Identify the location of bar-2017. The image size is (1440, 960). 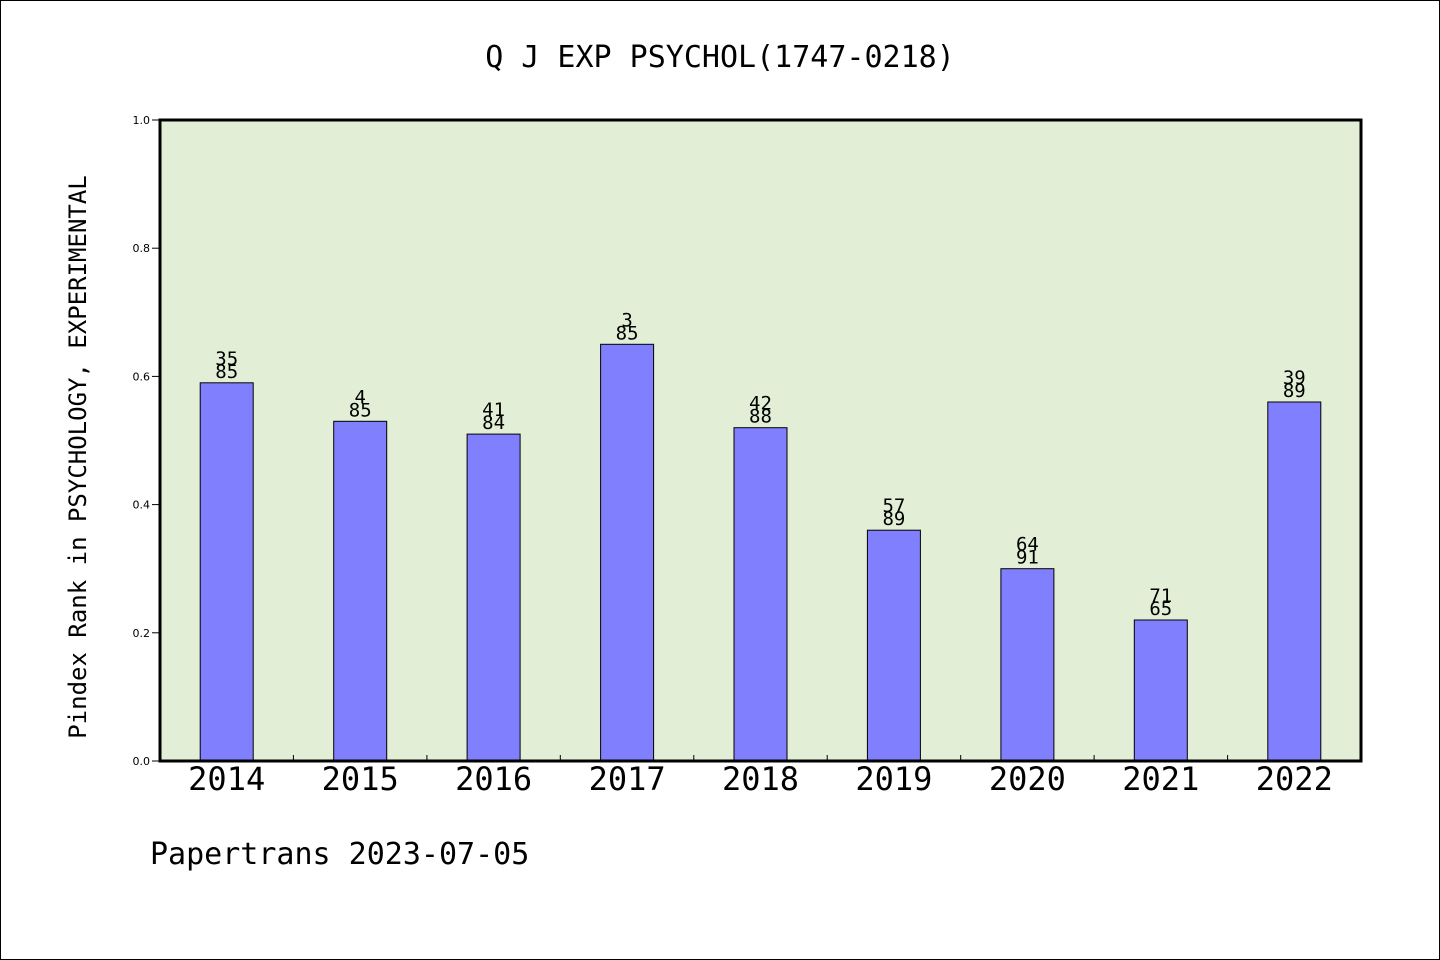
(627, 552).